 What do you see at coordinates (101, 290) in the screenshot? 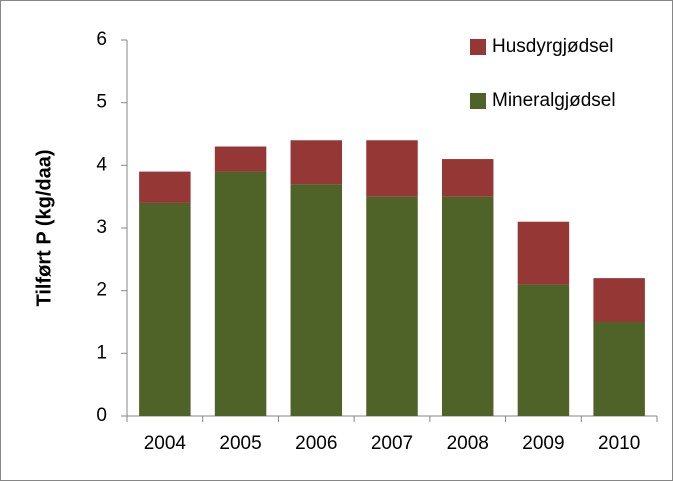
I see `y-tick-label: 2` at bounding box center [101, 290].